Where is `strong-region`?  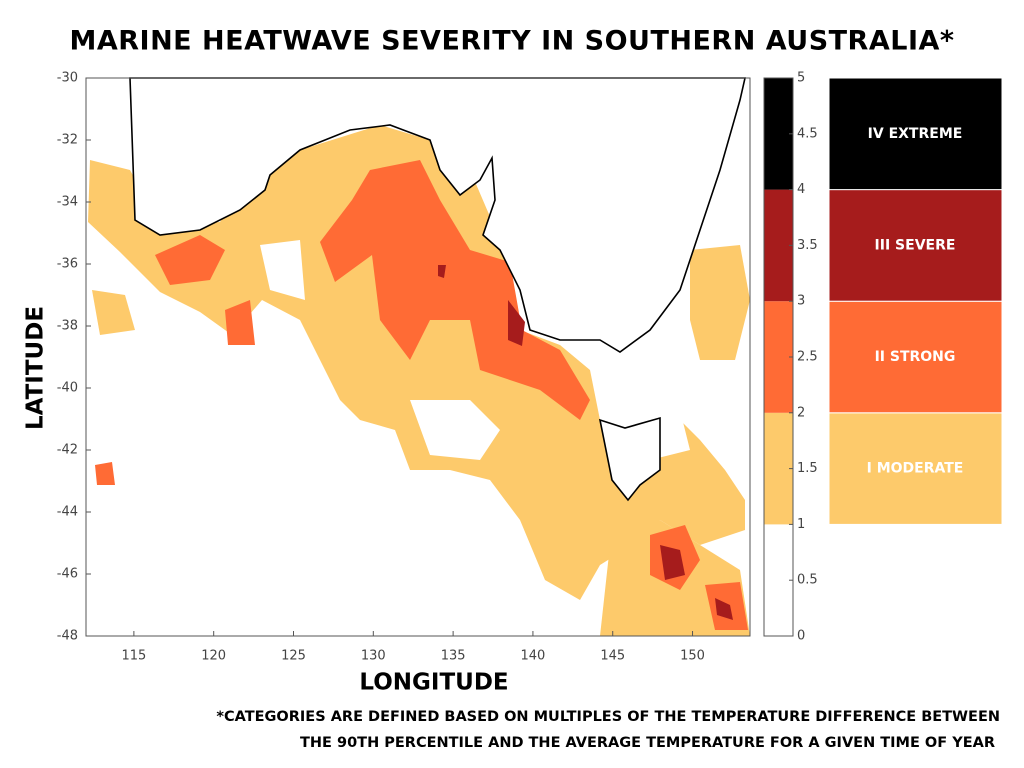 strong-region is located at coordinates (455, 290).